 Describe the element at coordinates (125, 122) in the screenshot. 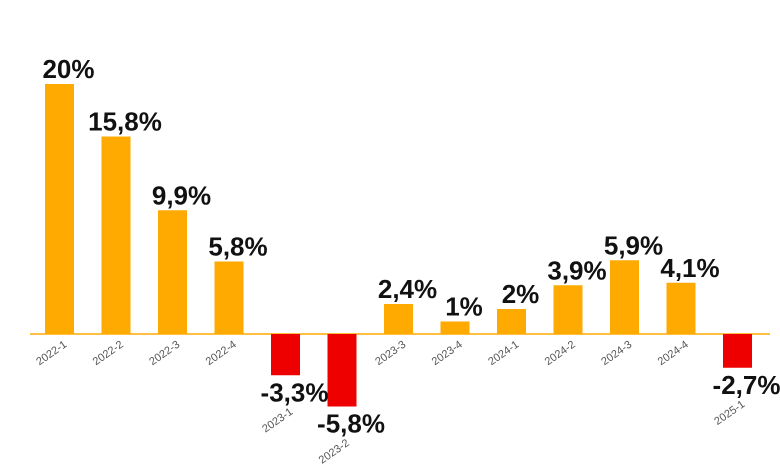

I see `value-label-2022-2: 15,8%` at that location.